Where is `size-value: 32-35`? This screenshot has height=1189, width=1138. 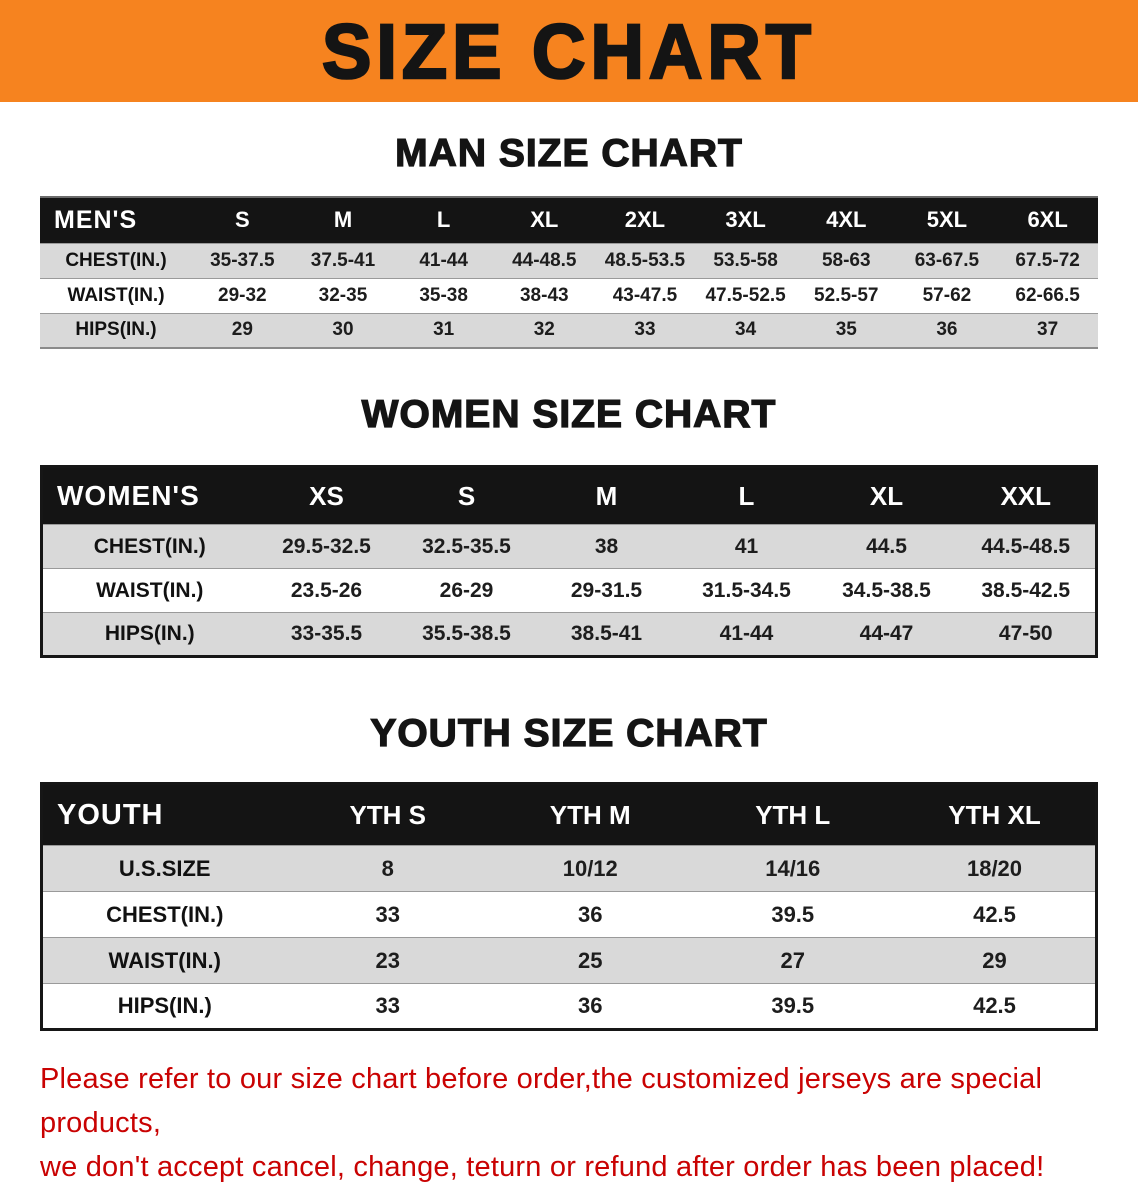
size-value: 32-35 is located at coordinates (343, 295).